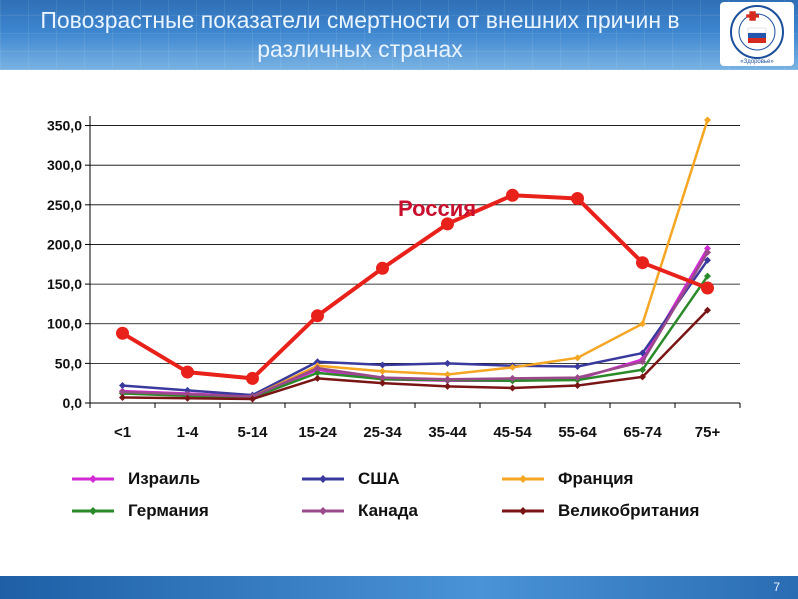 This screenshot has width=798, height=599. I want to click on legend-item: Израиль, so click(135, 479).